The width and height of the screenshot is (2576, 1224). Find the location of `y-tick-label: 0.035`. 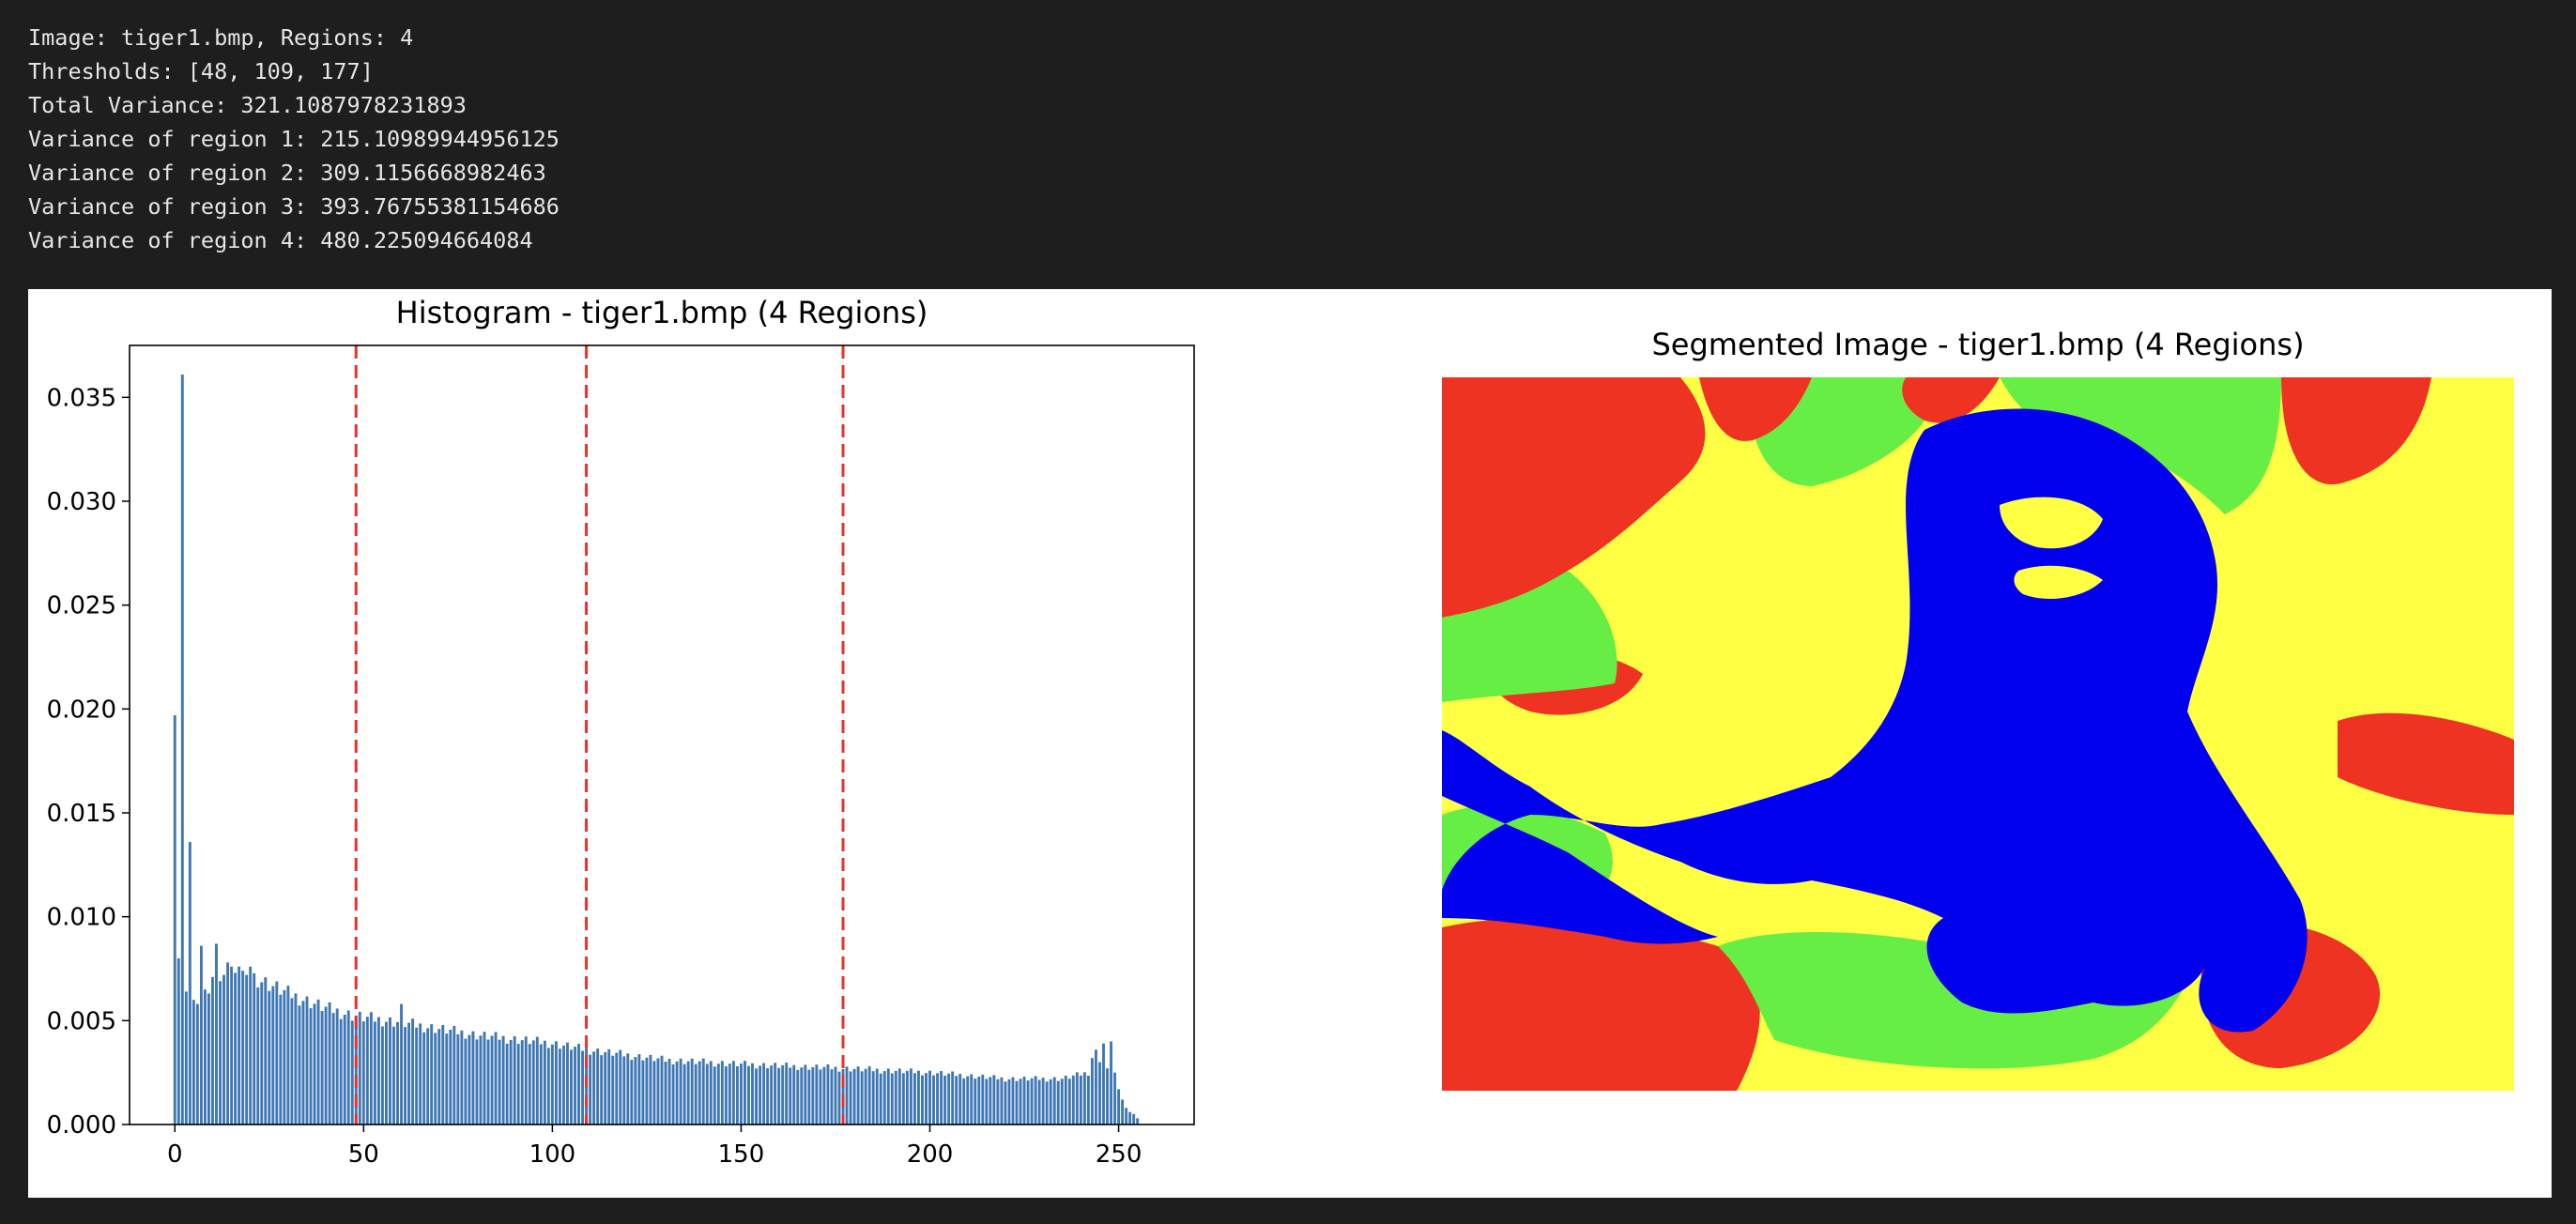

y-tick-label: 0.035 is located at coordinates (82, 398).